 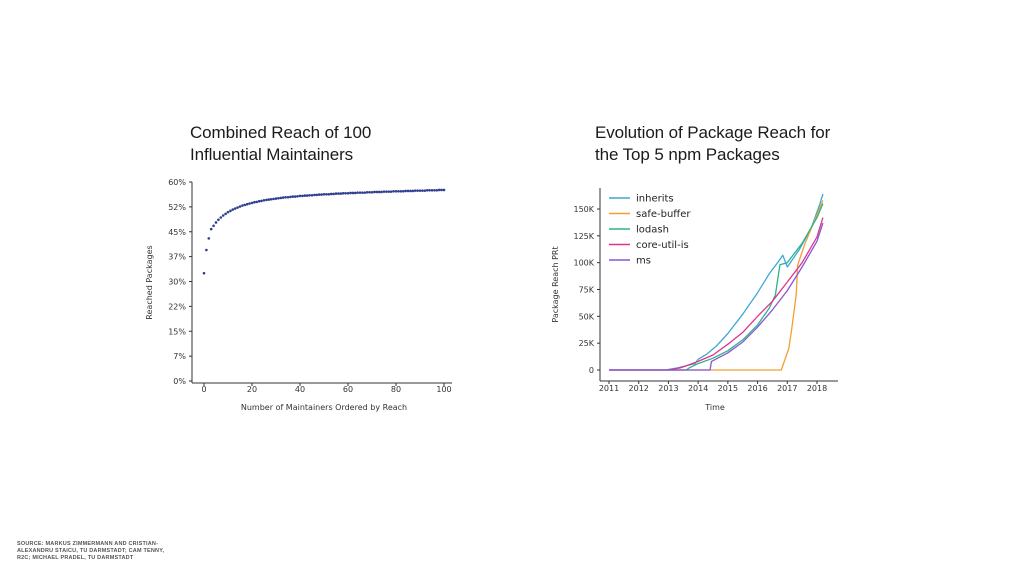 What do you see at coordinates (179, 381) in the screenshot?
I see `y-tick-label: 0%` at bounding box center [179, 381].